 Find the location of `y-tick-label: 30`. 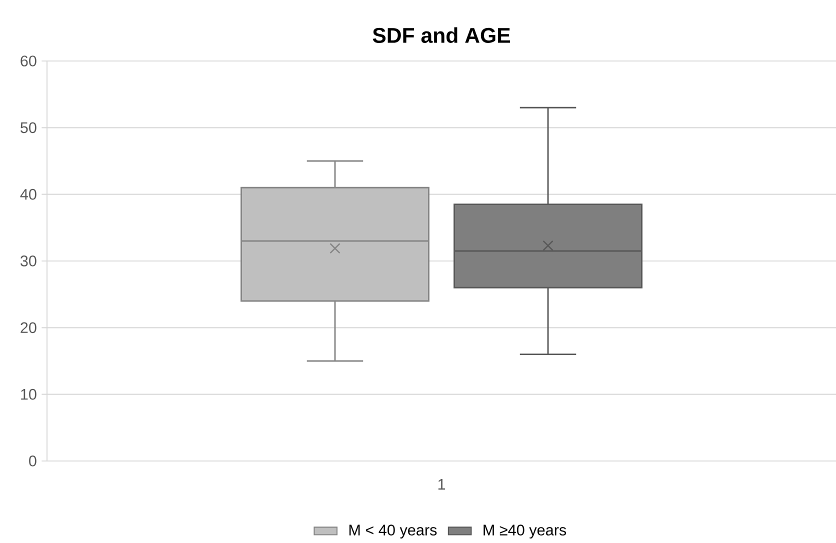

y-tick-label: 30 is located at coordinates (28, 261).